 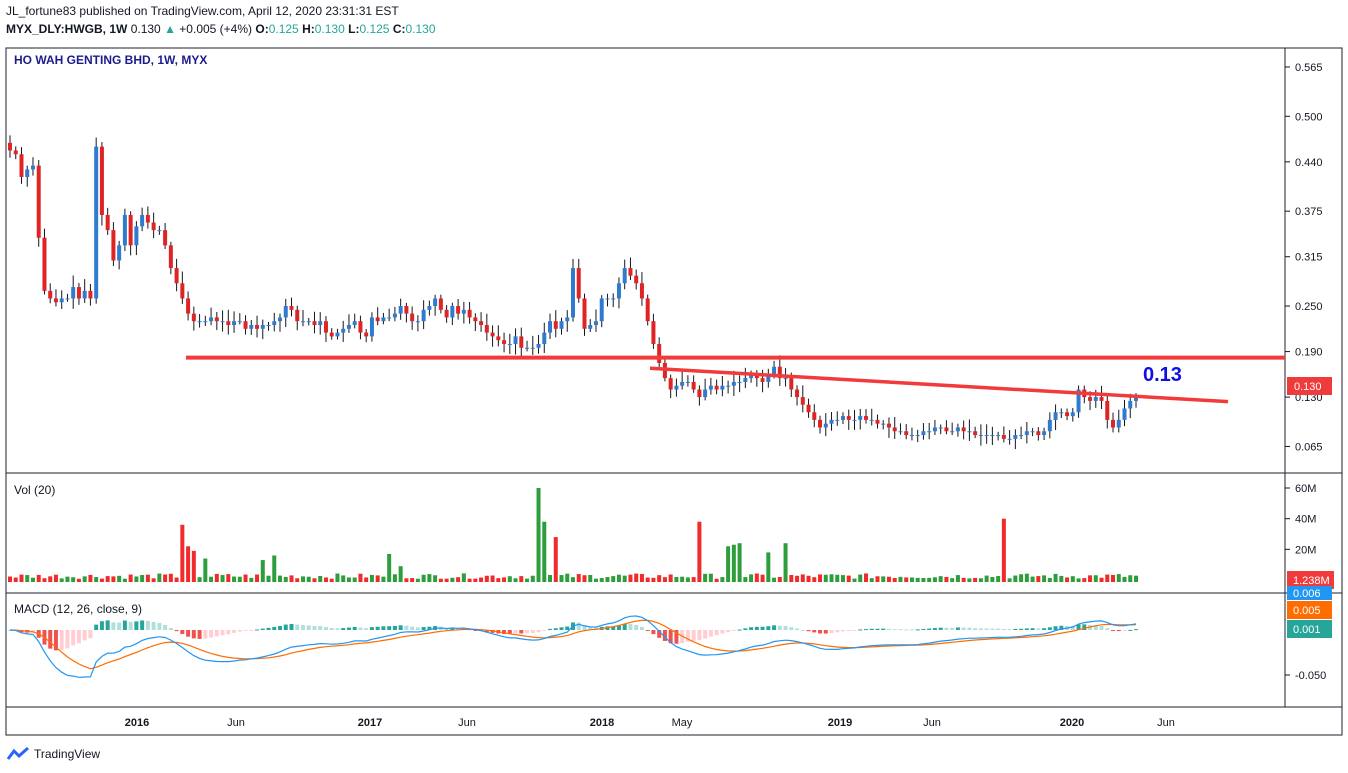 What do you see at coordinates (236, 723) in the screenshot?
I see `time-tick-label: Jun` at bounding box center [236, 723].